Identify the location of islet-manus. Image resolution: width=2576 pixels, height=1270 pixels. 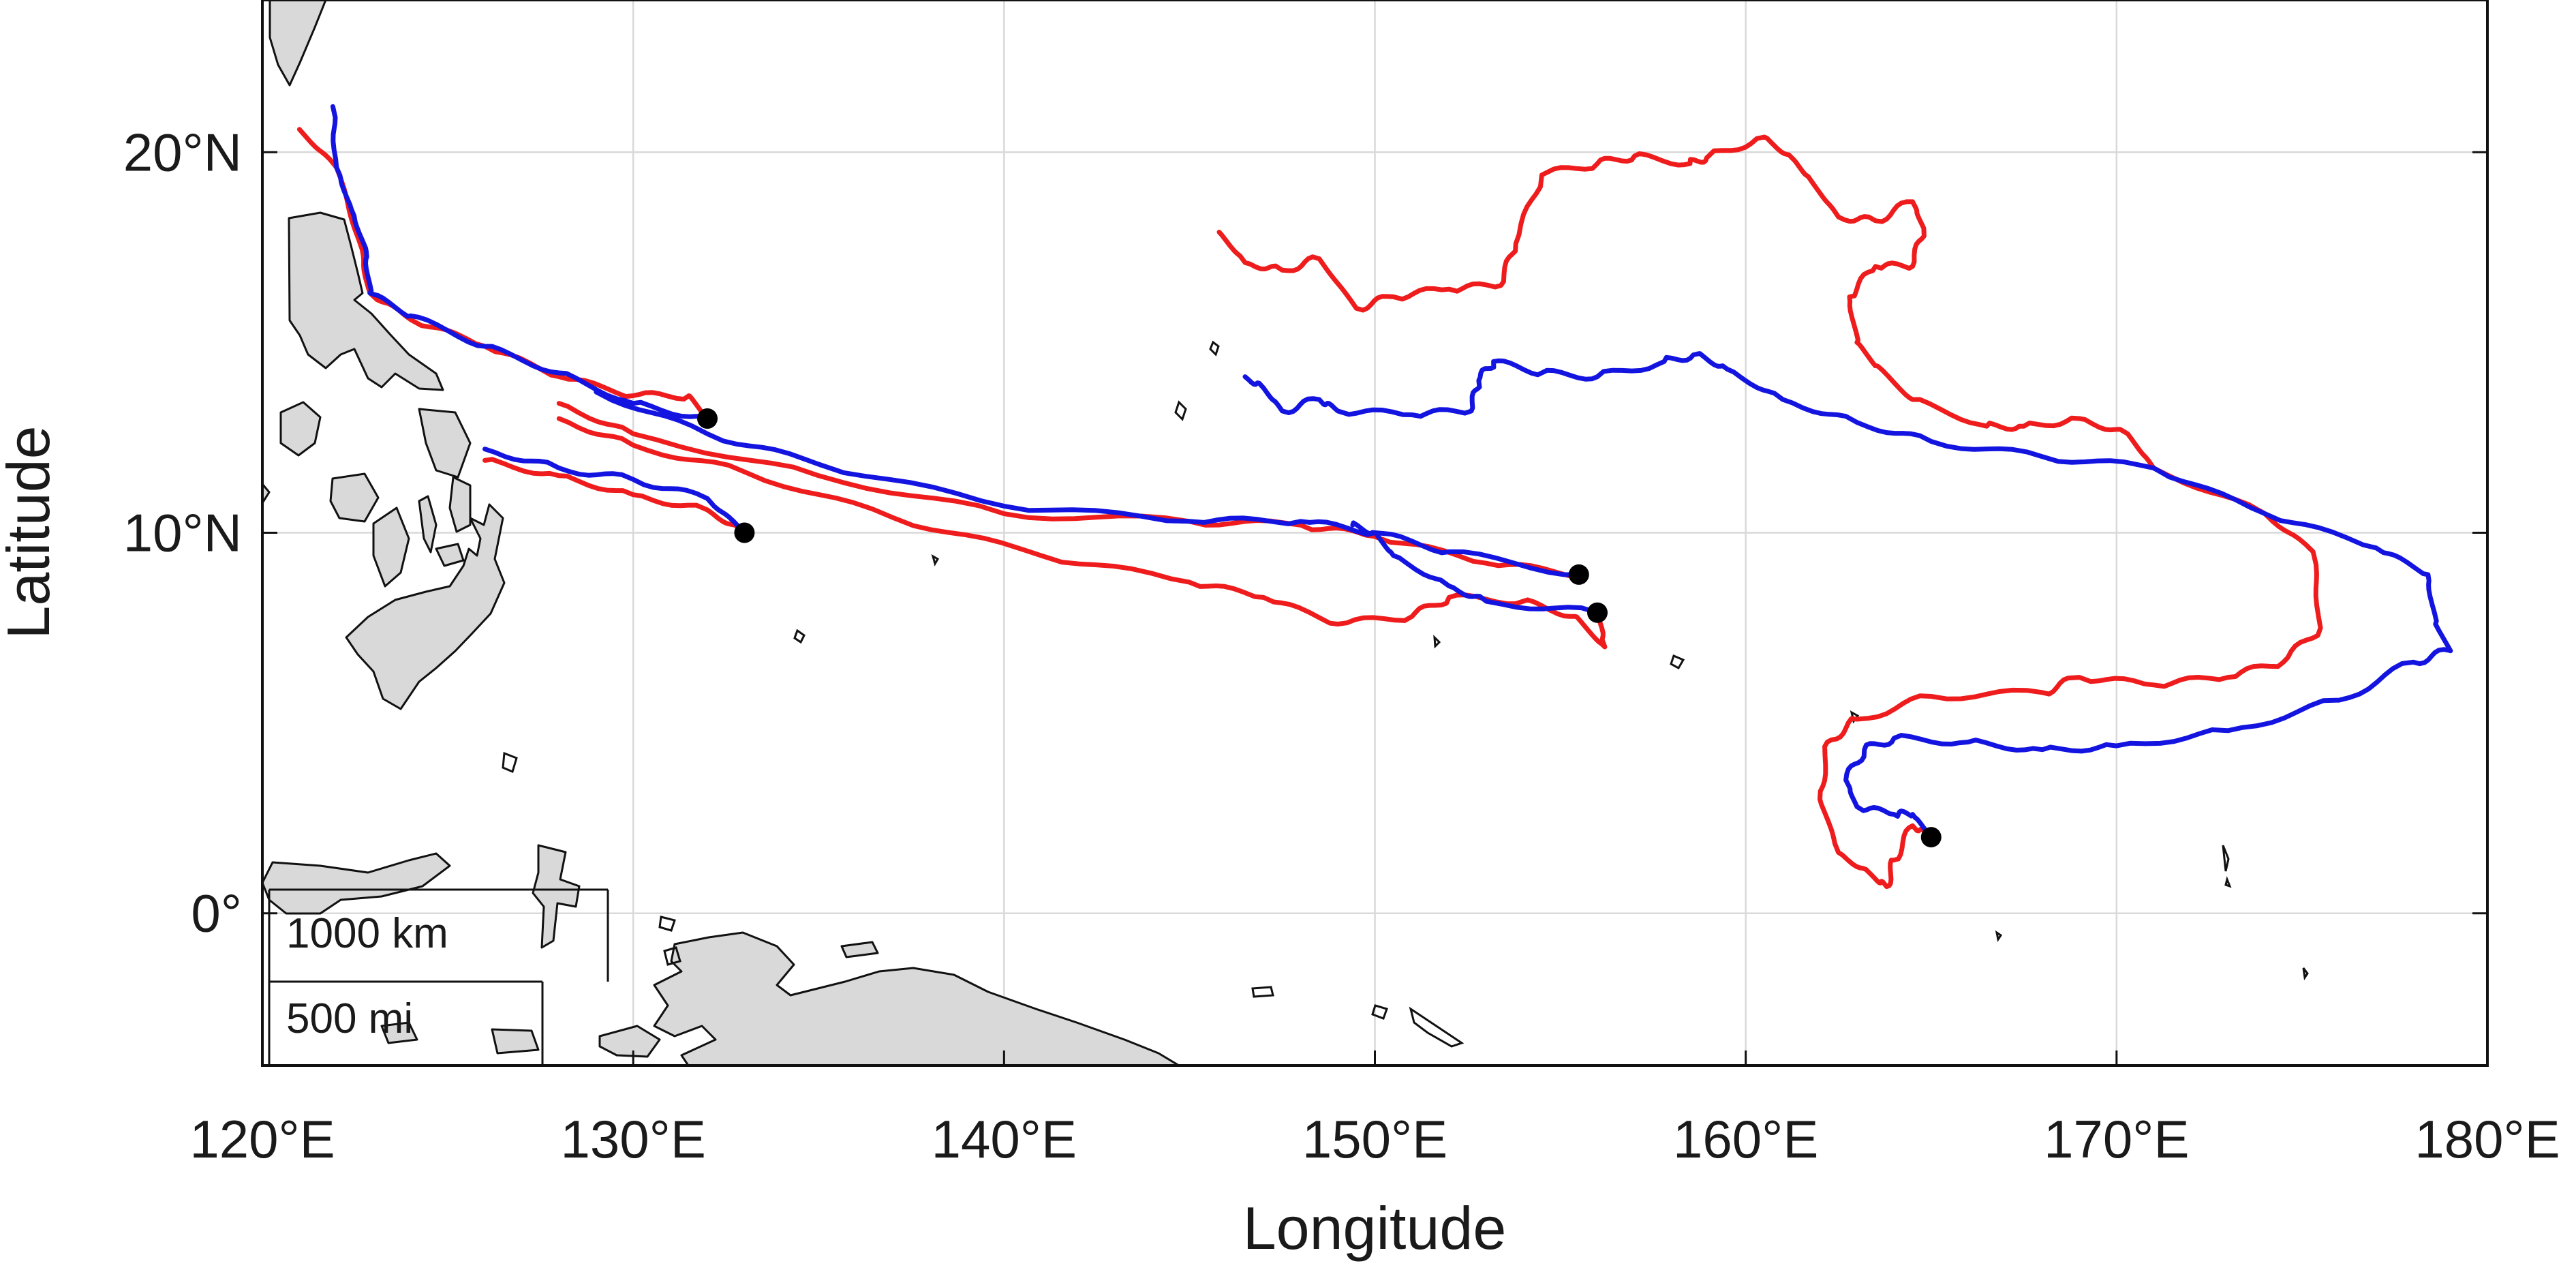
(1262, 992).